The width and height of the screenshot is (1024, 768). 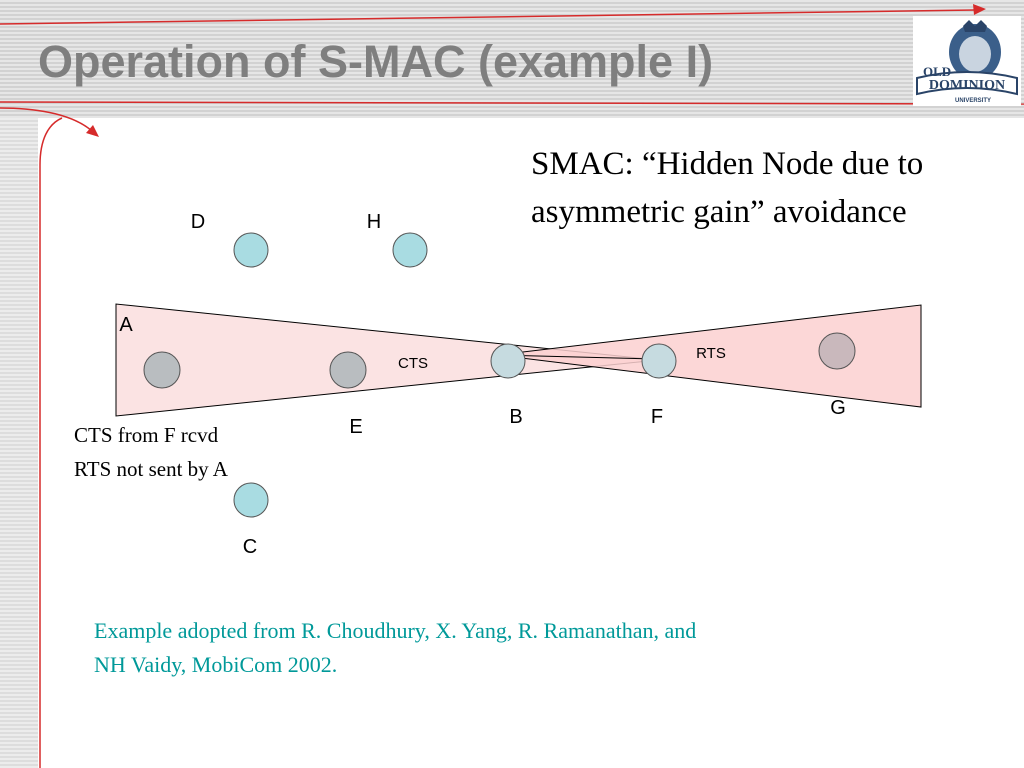 I want to click on node-notes: CTS from F rcvd RTS not sent by A, so click(x=151, y=452).